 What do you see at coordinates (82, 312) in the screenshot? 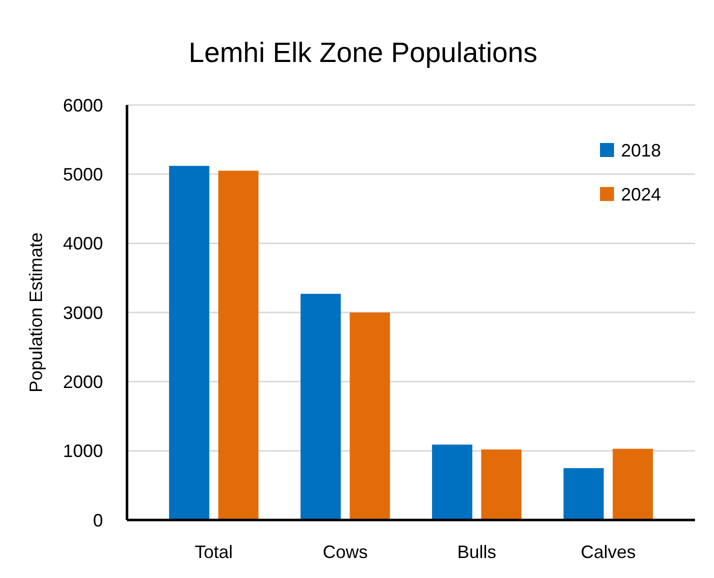
I see `y-tick-label: 3000` at bounding box center [82, 312].